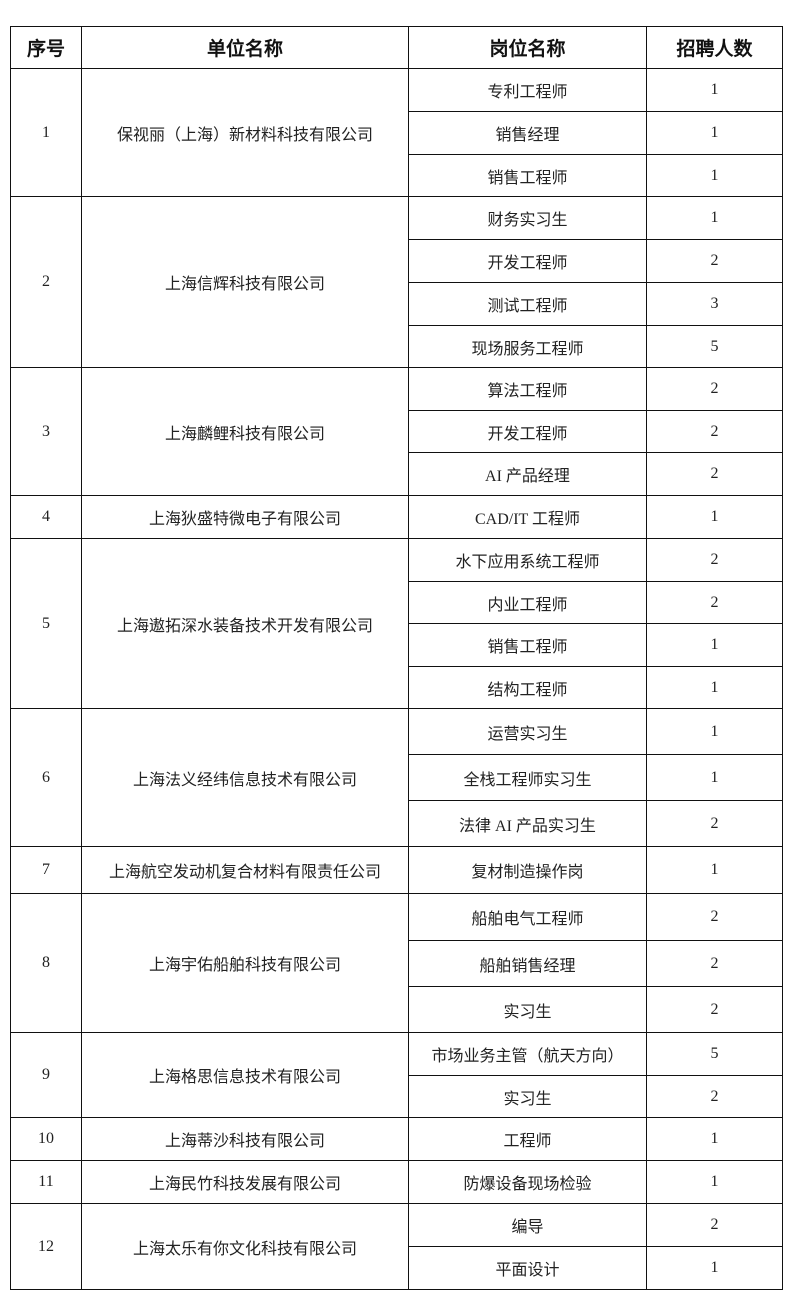 This screenshot has height=1290, width=790. Describe the element at coordinates (397, 346) in the screenshot. I see `table-row: 现场服务工程师 5` at that location.